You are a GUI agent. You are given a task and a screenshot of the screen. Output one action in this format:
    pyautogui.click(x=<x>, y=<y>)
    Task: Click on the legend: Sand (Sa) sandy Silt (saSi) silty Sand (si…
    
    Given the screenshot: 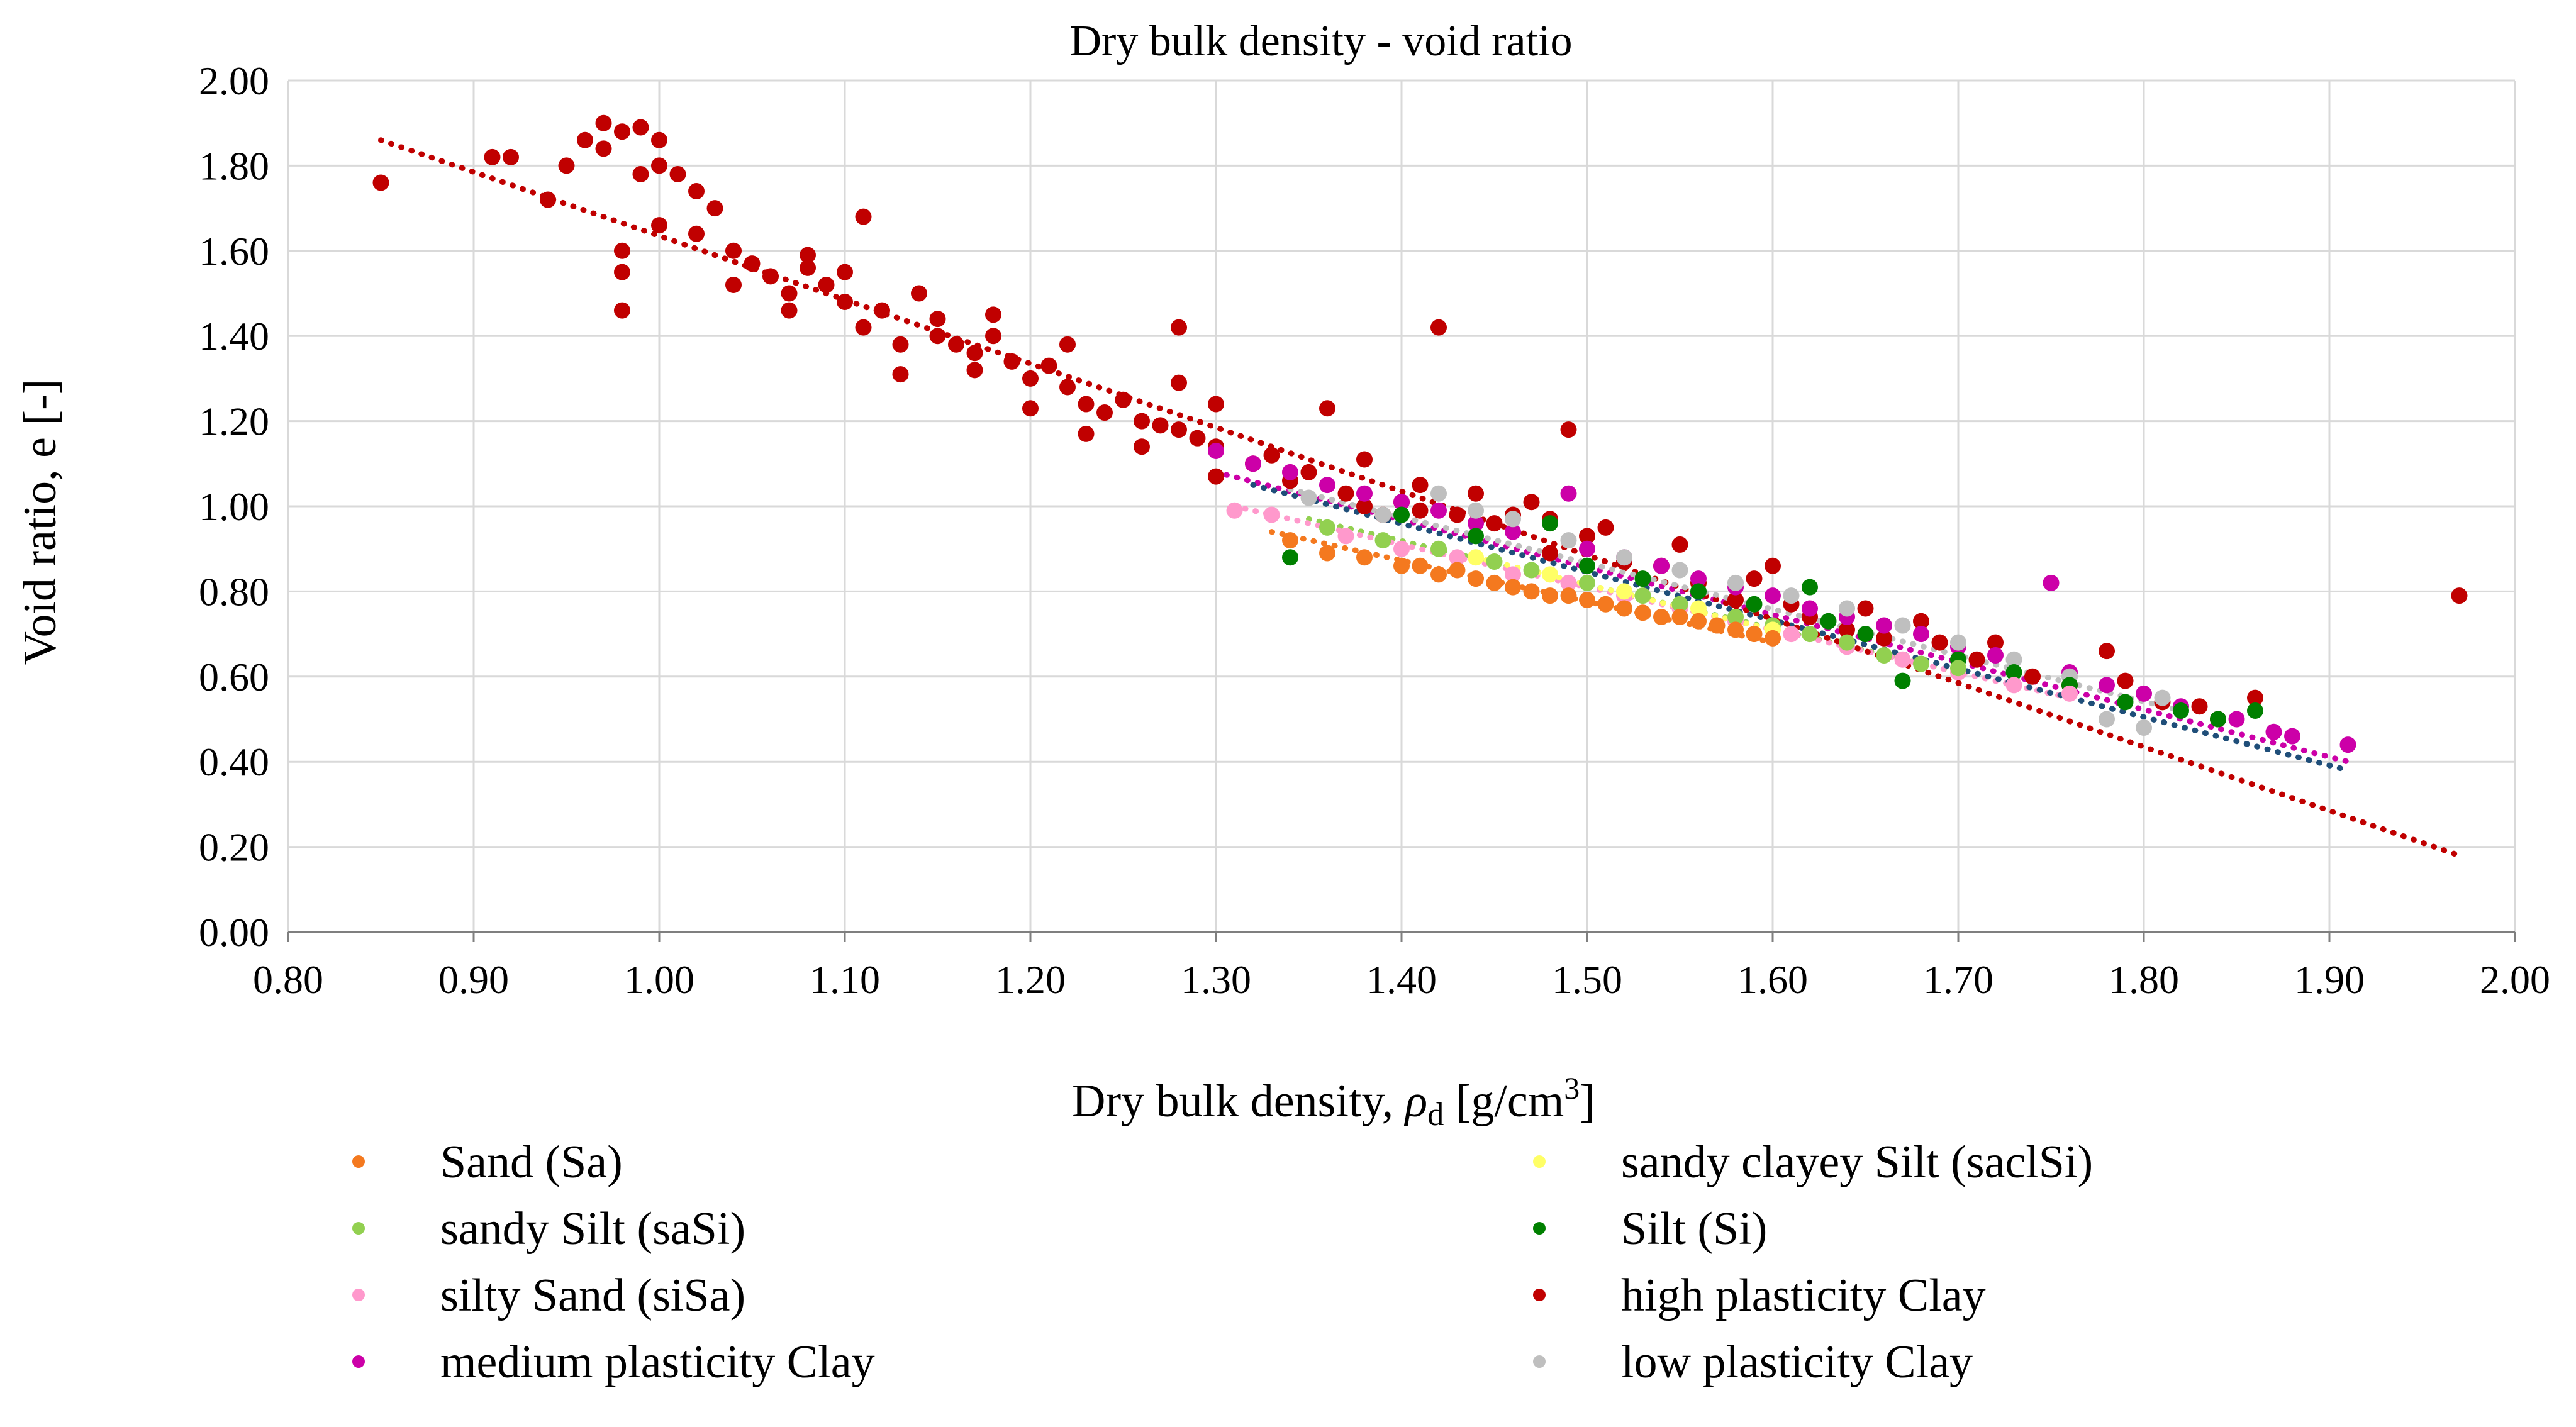 What is the action you would take?
    pyautogui.click(x=1222, y=1262)
    